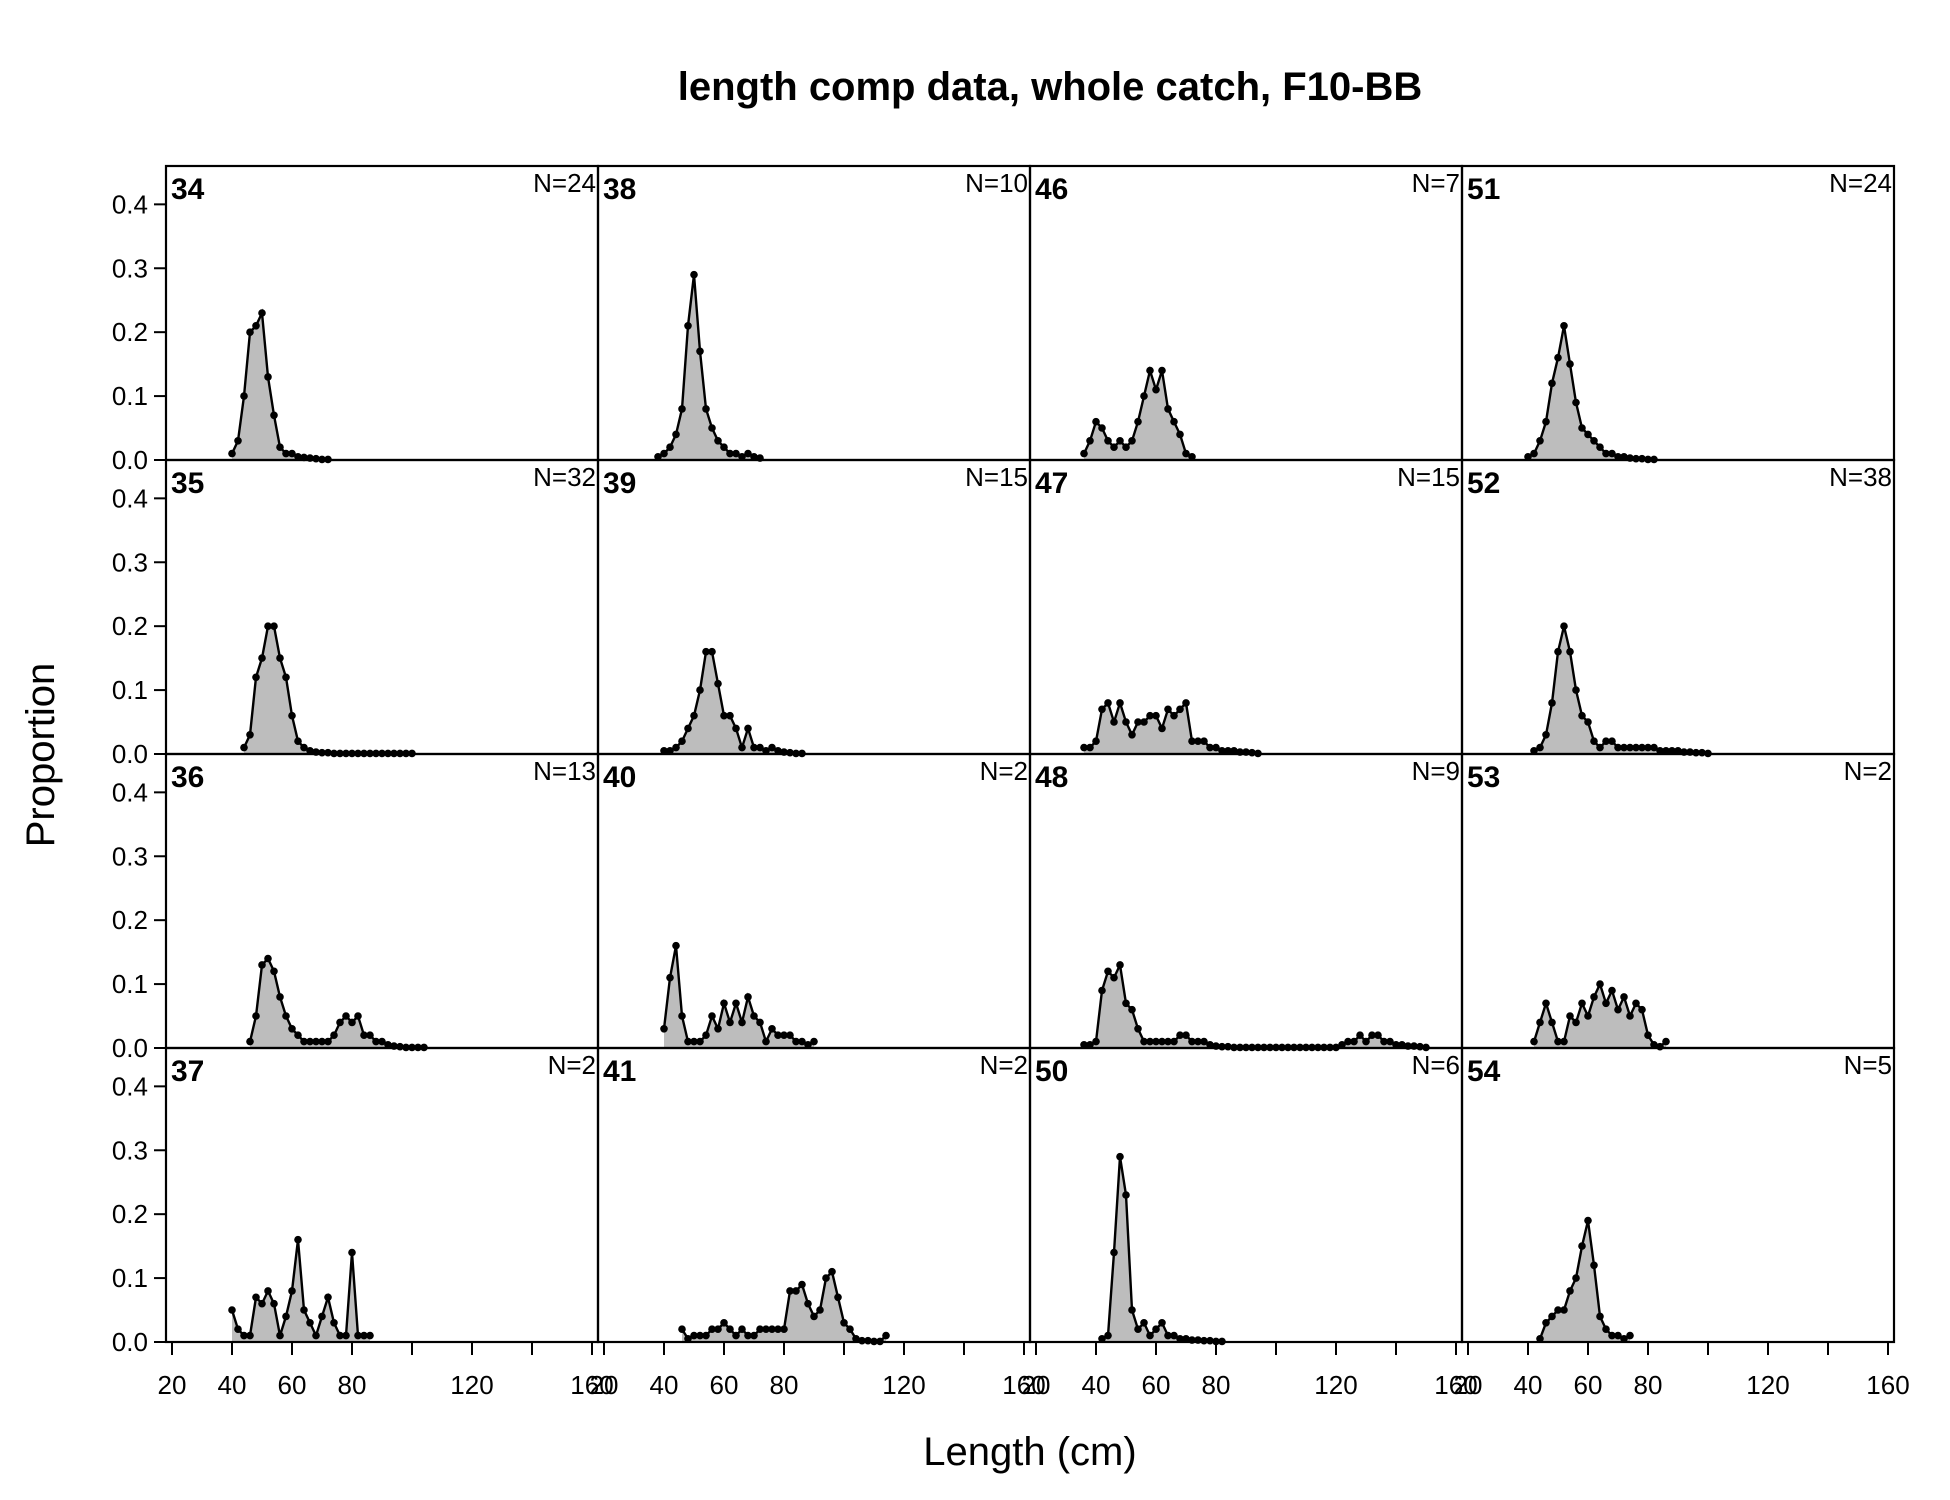 The width and height of the screenshot is (1950, 1500). Describe the element at coordinates (130, 332) in the screenshot. I see `y-tick-label: 0.2` at that location.